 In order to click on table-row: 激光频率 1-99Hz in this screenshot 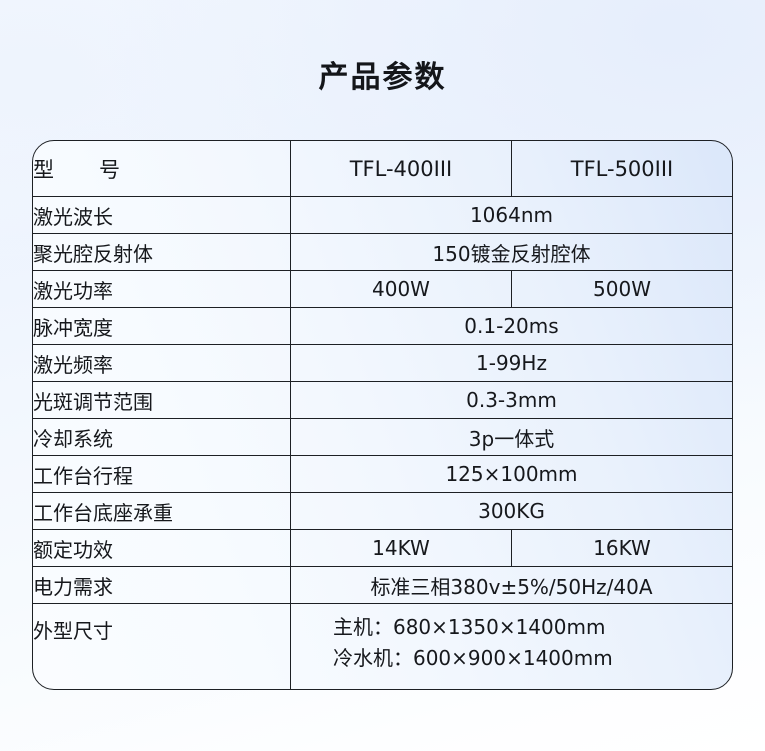, I will do `click(382, 363)`.